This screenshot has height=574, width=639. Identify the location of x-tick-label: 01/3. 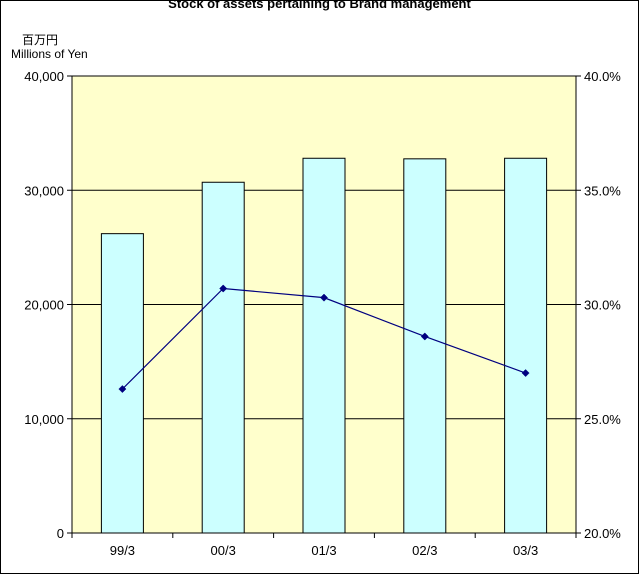
(323, 550).